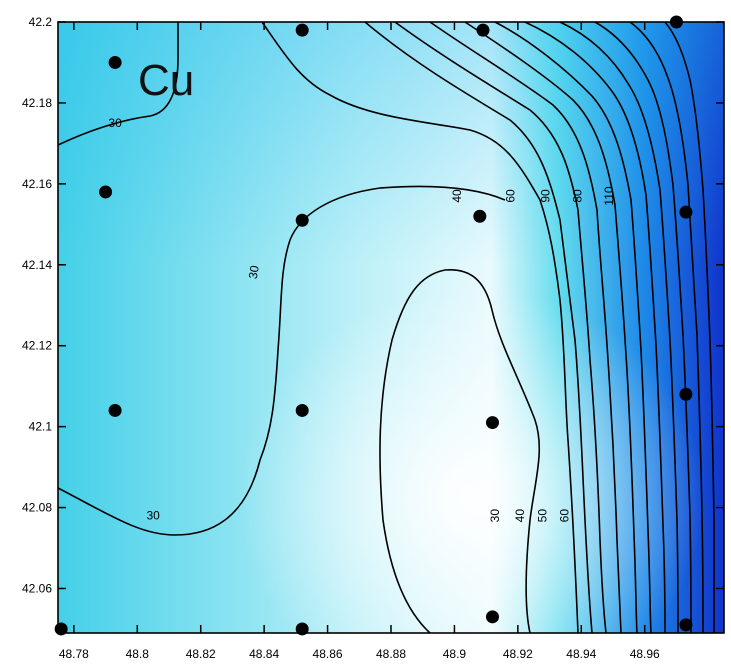  What do you see at coordinates (37, 588) in the screenshot?
I see `y-tick-label: 42.06` at bounding box center [37, 588].